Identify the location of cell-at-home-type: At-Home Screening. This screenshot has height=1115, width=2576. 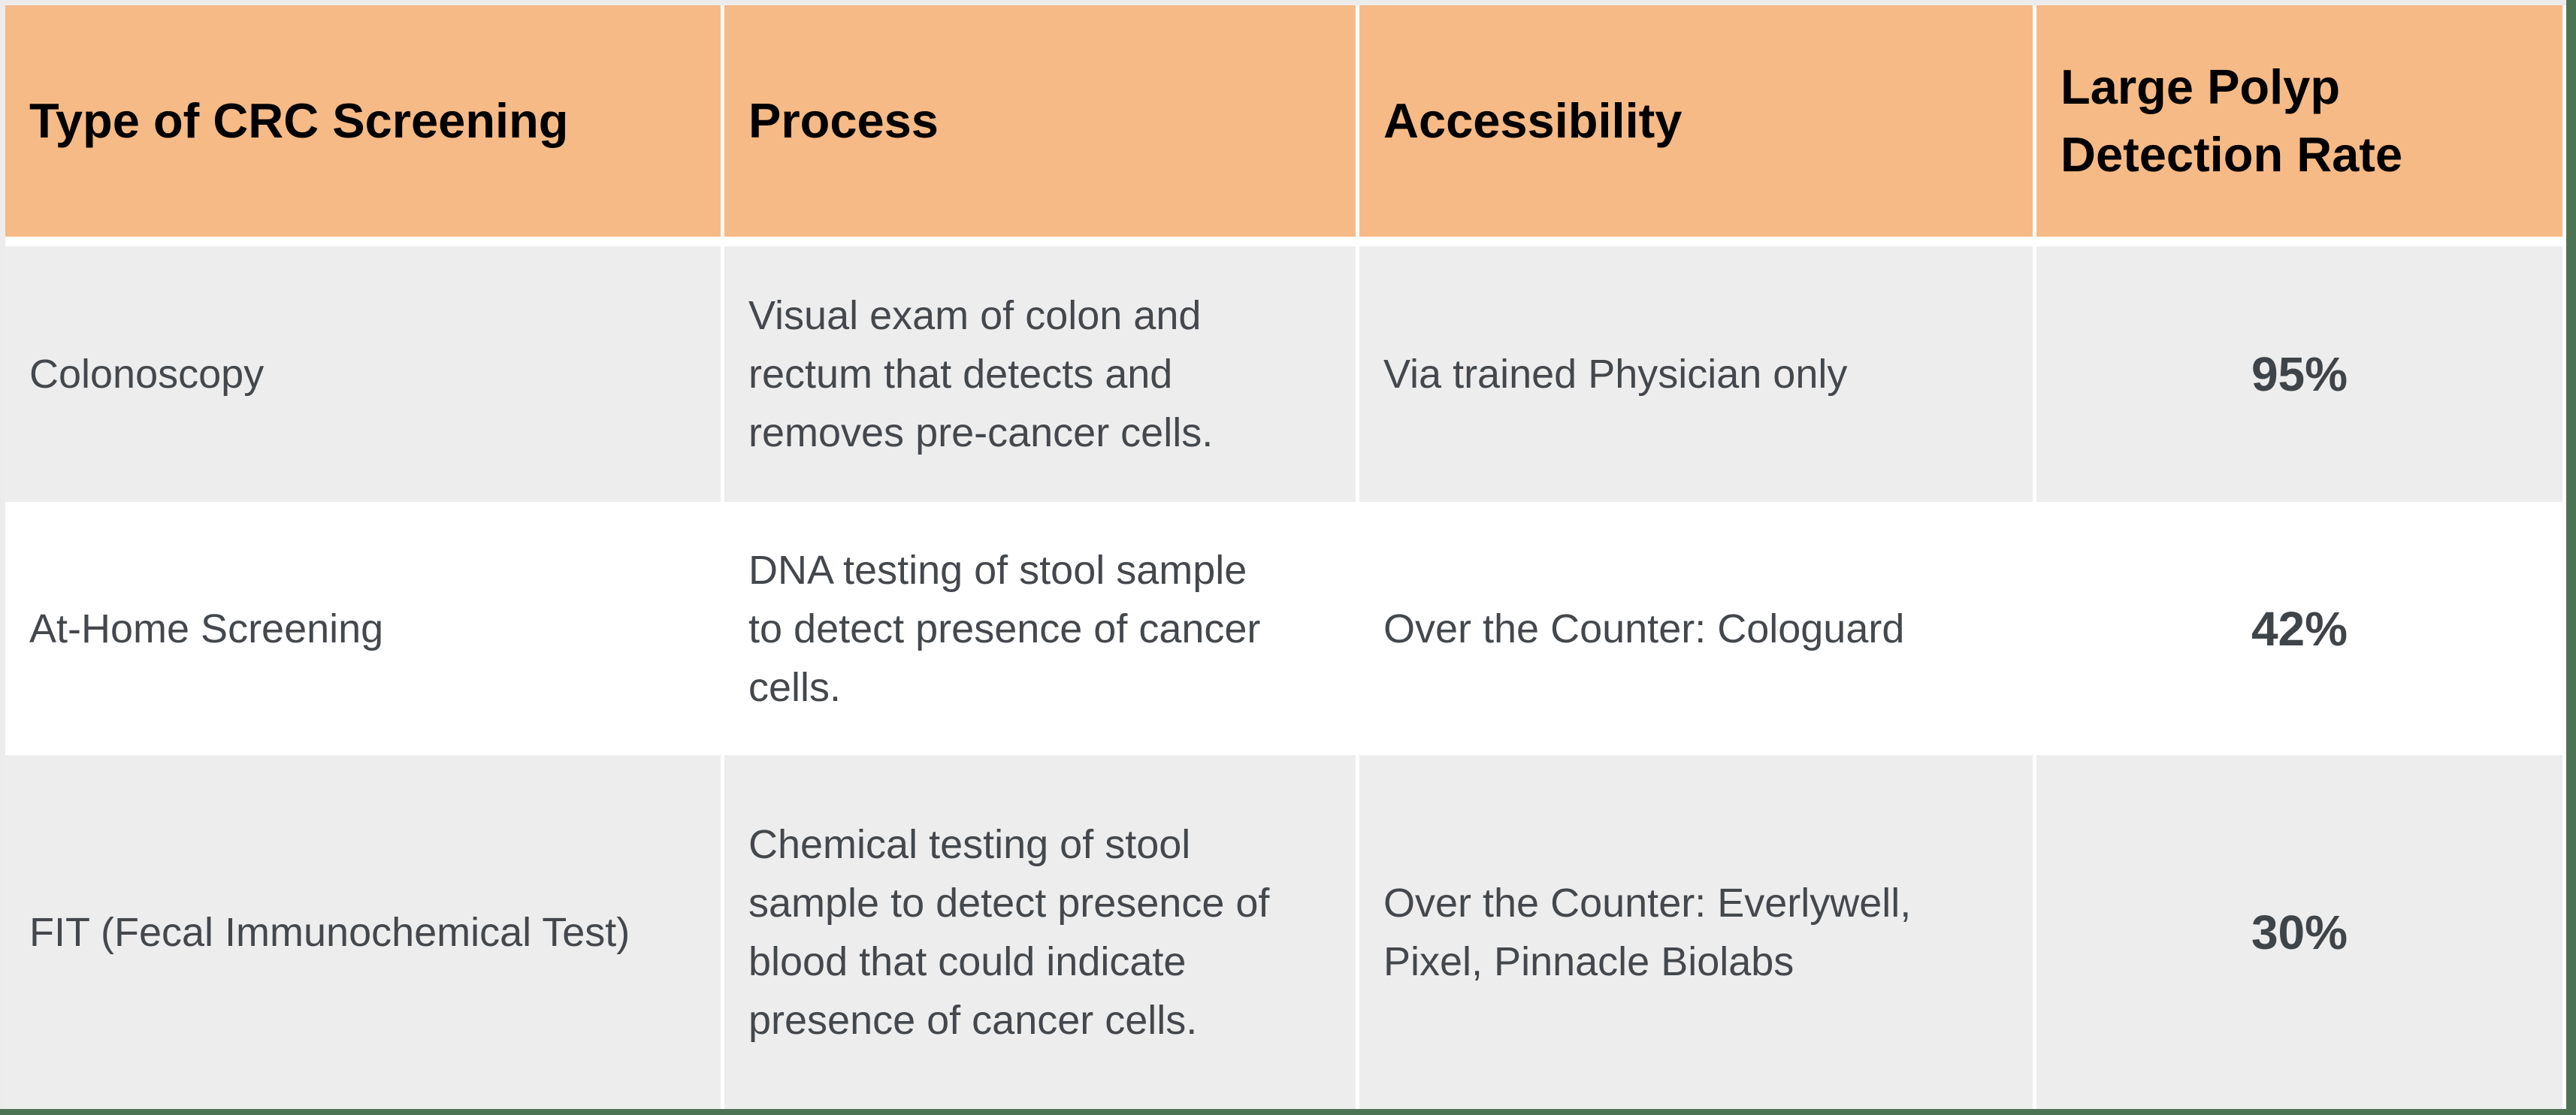
(363, 628).